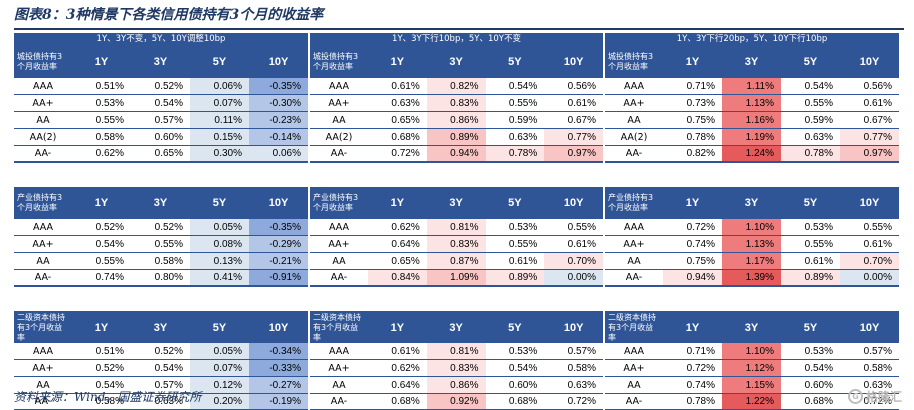  I want to click on yield-cell: 0.00%, so click(573, 277).